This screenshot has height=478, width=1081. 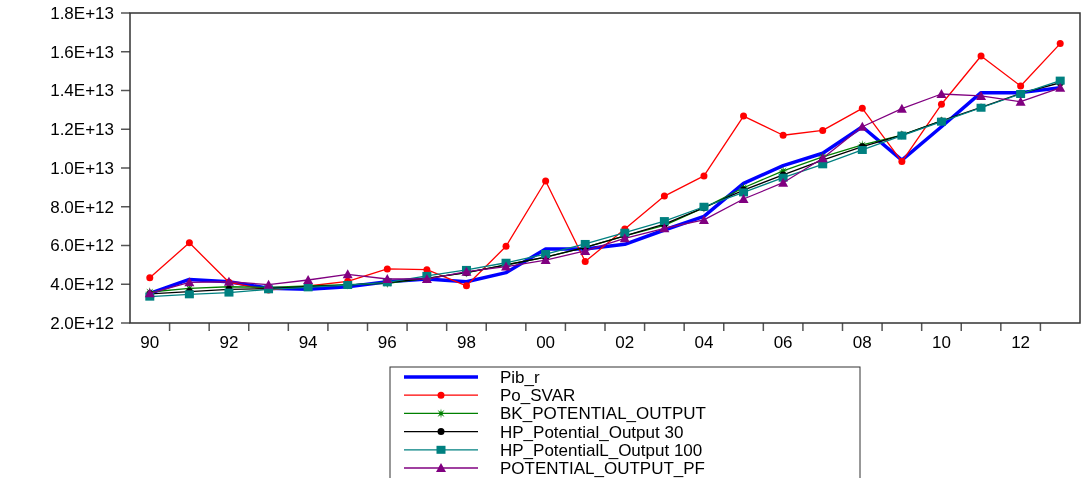 What do you see at coordinates (82, 91) in the screenshot?
I see `y-tick-label: 1.4E+13` at bounding box center [82, 91].